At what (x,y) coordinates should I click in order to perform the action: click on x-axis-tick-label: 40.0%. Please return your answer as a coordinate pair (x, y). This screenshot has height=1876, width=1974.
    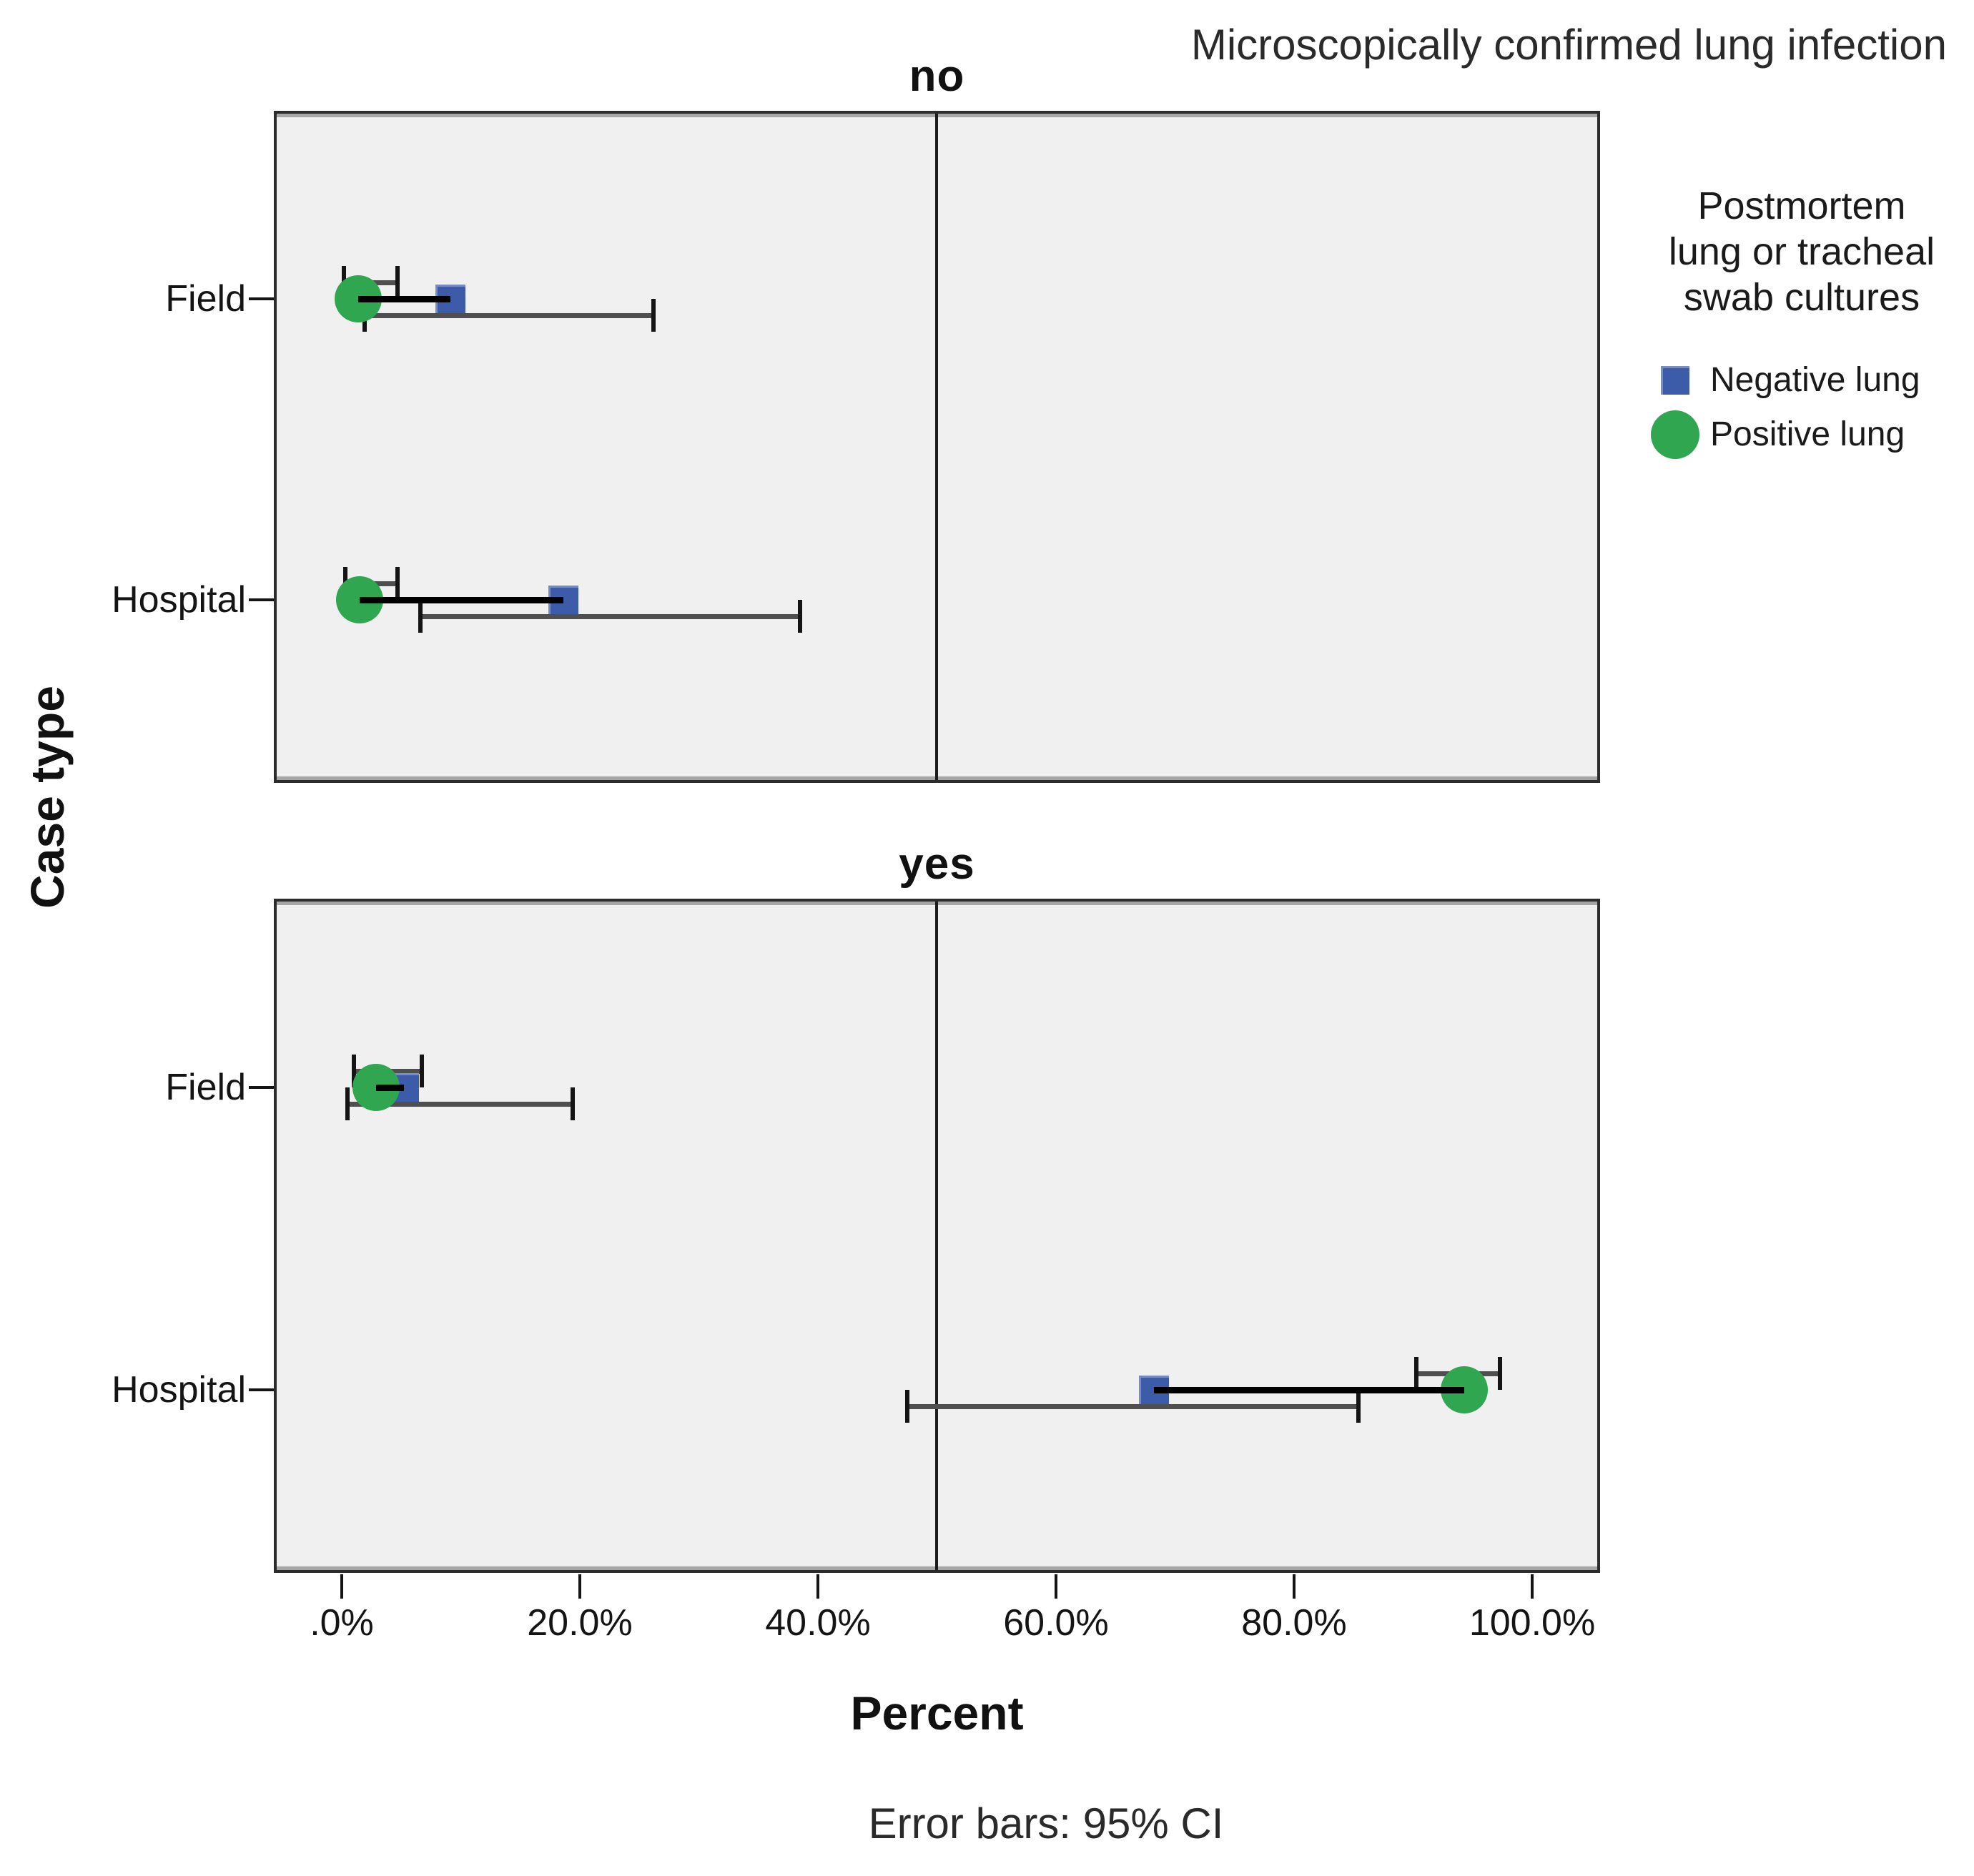
    Looking at the image, I should click on (818, 1623).